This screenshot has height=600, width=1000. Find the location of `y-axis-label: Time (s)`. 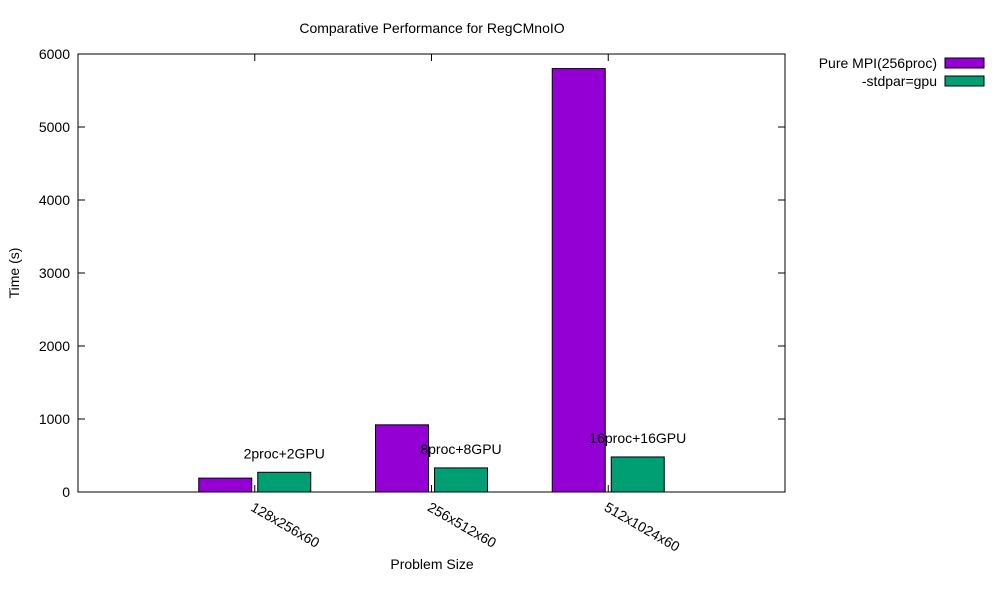

y-axis-label: Time (s) is located at coordinates (14, 273).